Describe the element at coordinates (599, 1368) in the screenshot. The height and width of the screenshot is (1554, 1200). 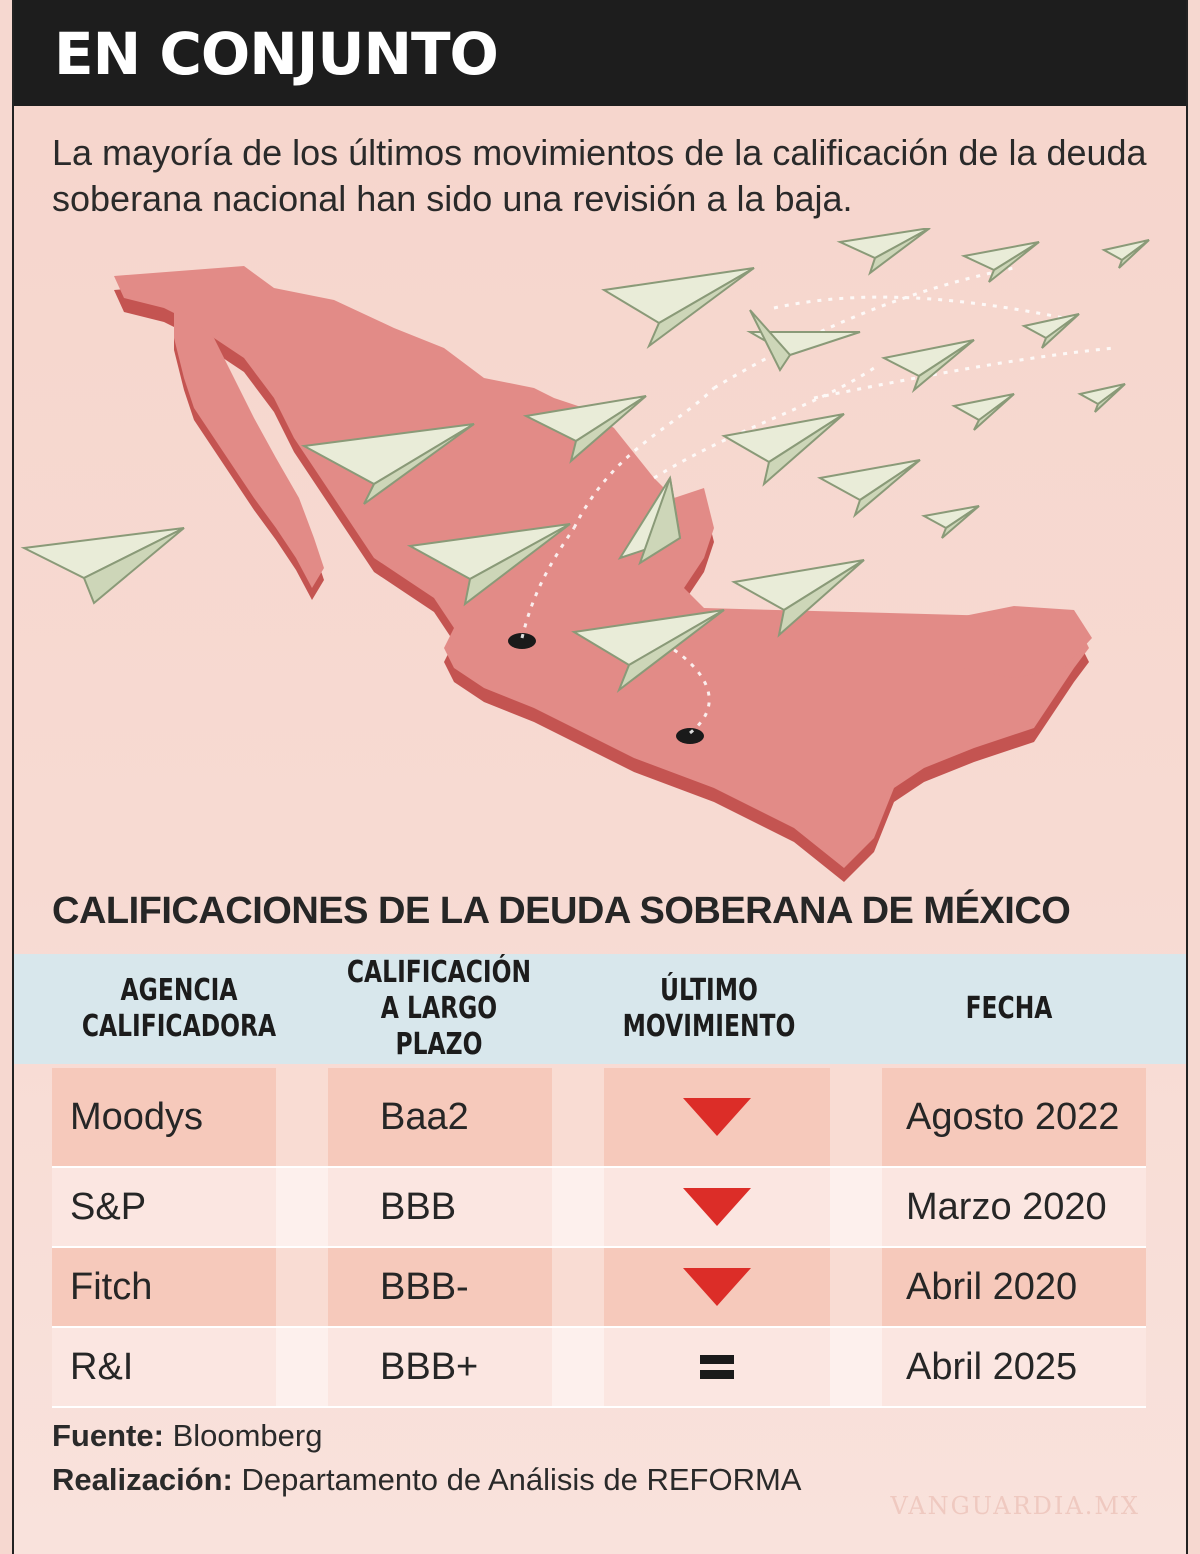
I see `table-row: R&I BBB+ Abril 2025` at that location.